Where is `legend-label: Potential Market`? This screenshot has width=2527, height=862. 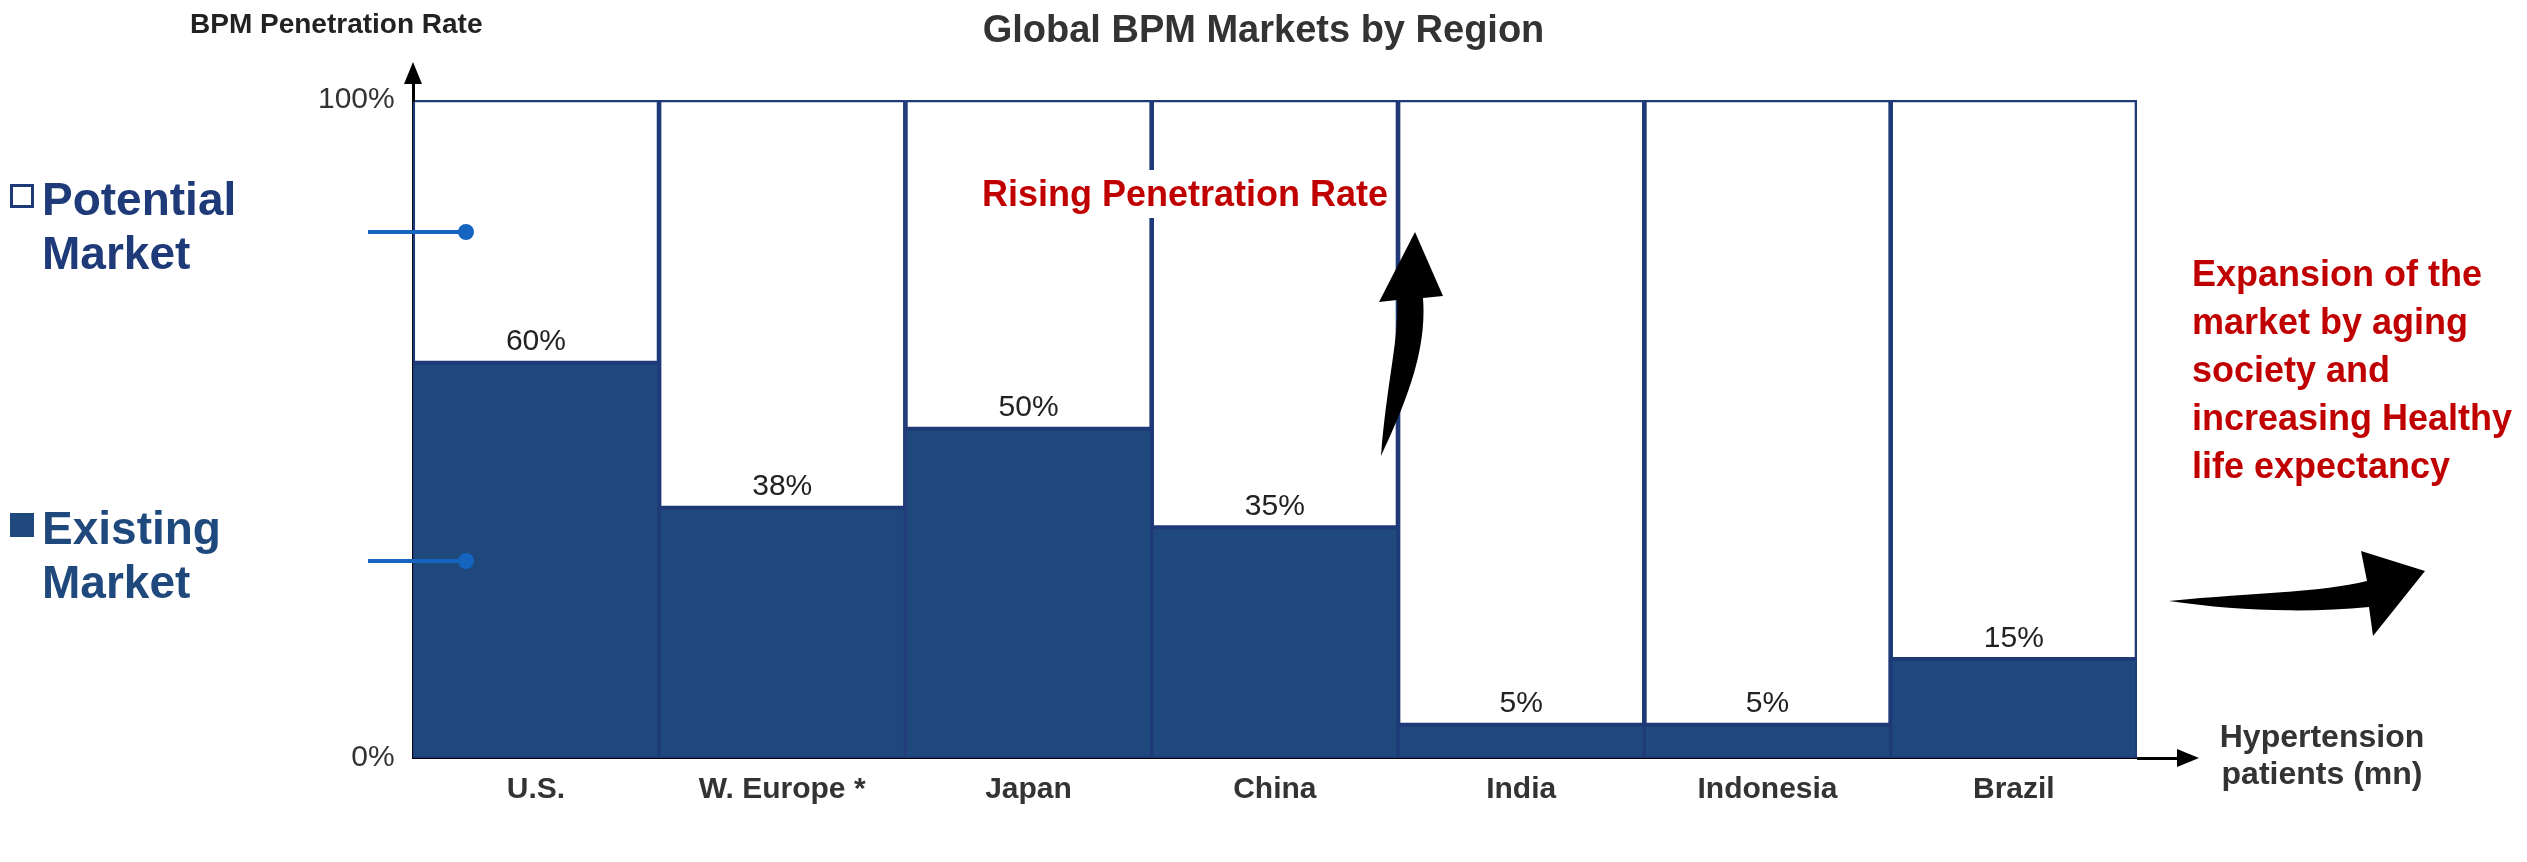
legend-label: Potential Market is located at coordinates (140, 225).